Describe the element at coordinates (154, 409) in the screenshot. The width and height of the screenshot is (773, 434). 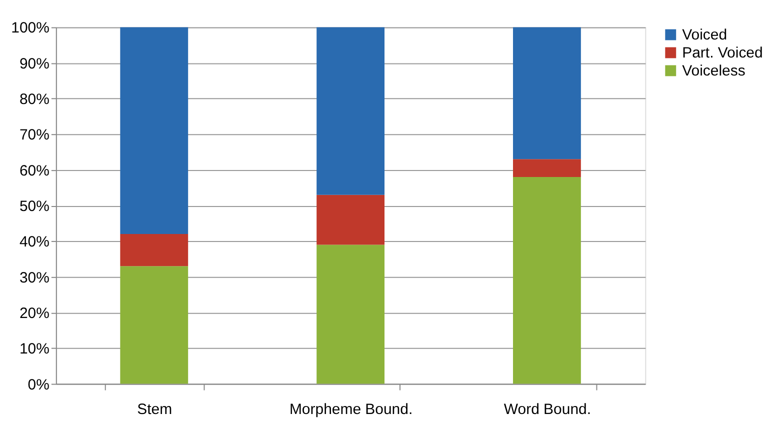
I see `x-tick-label: Stem` at that location.